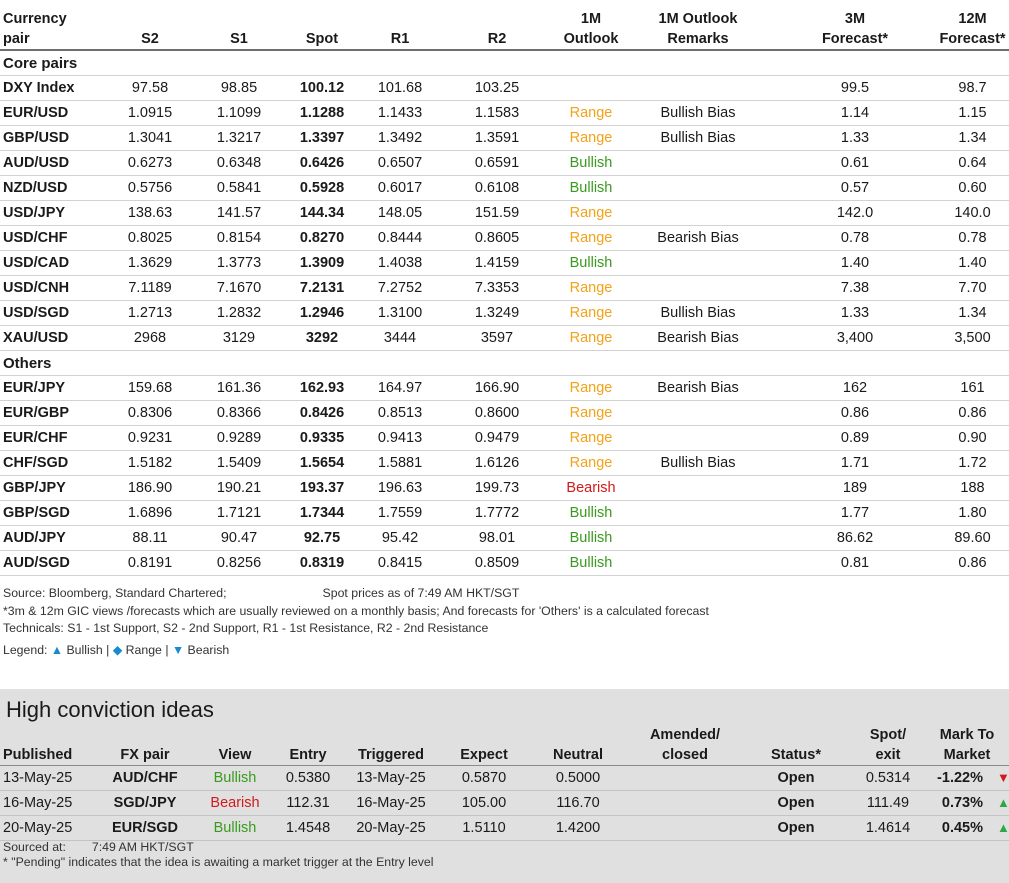 Image resolution: width=1009 pixels, height=883 pixels. What do you see at coordinates (960, 778) in the screenshot?
I see `mtm-value: -1.22%` at bounding box center [960, 778].